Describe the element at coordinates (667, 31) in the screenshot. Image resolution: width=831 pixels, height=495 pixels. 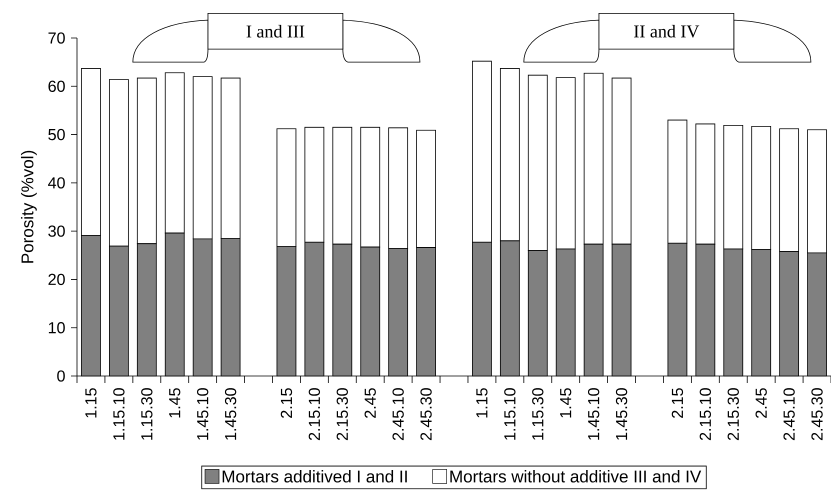
I see `text: II and IV` at that location.